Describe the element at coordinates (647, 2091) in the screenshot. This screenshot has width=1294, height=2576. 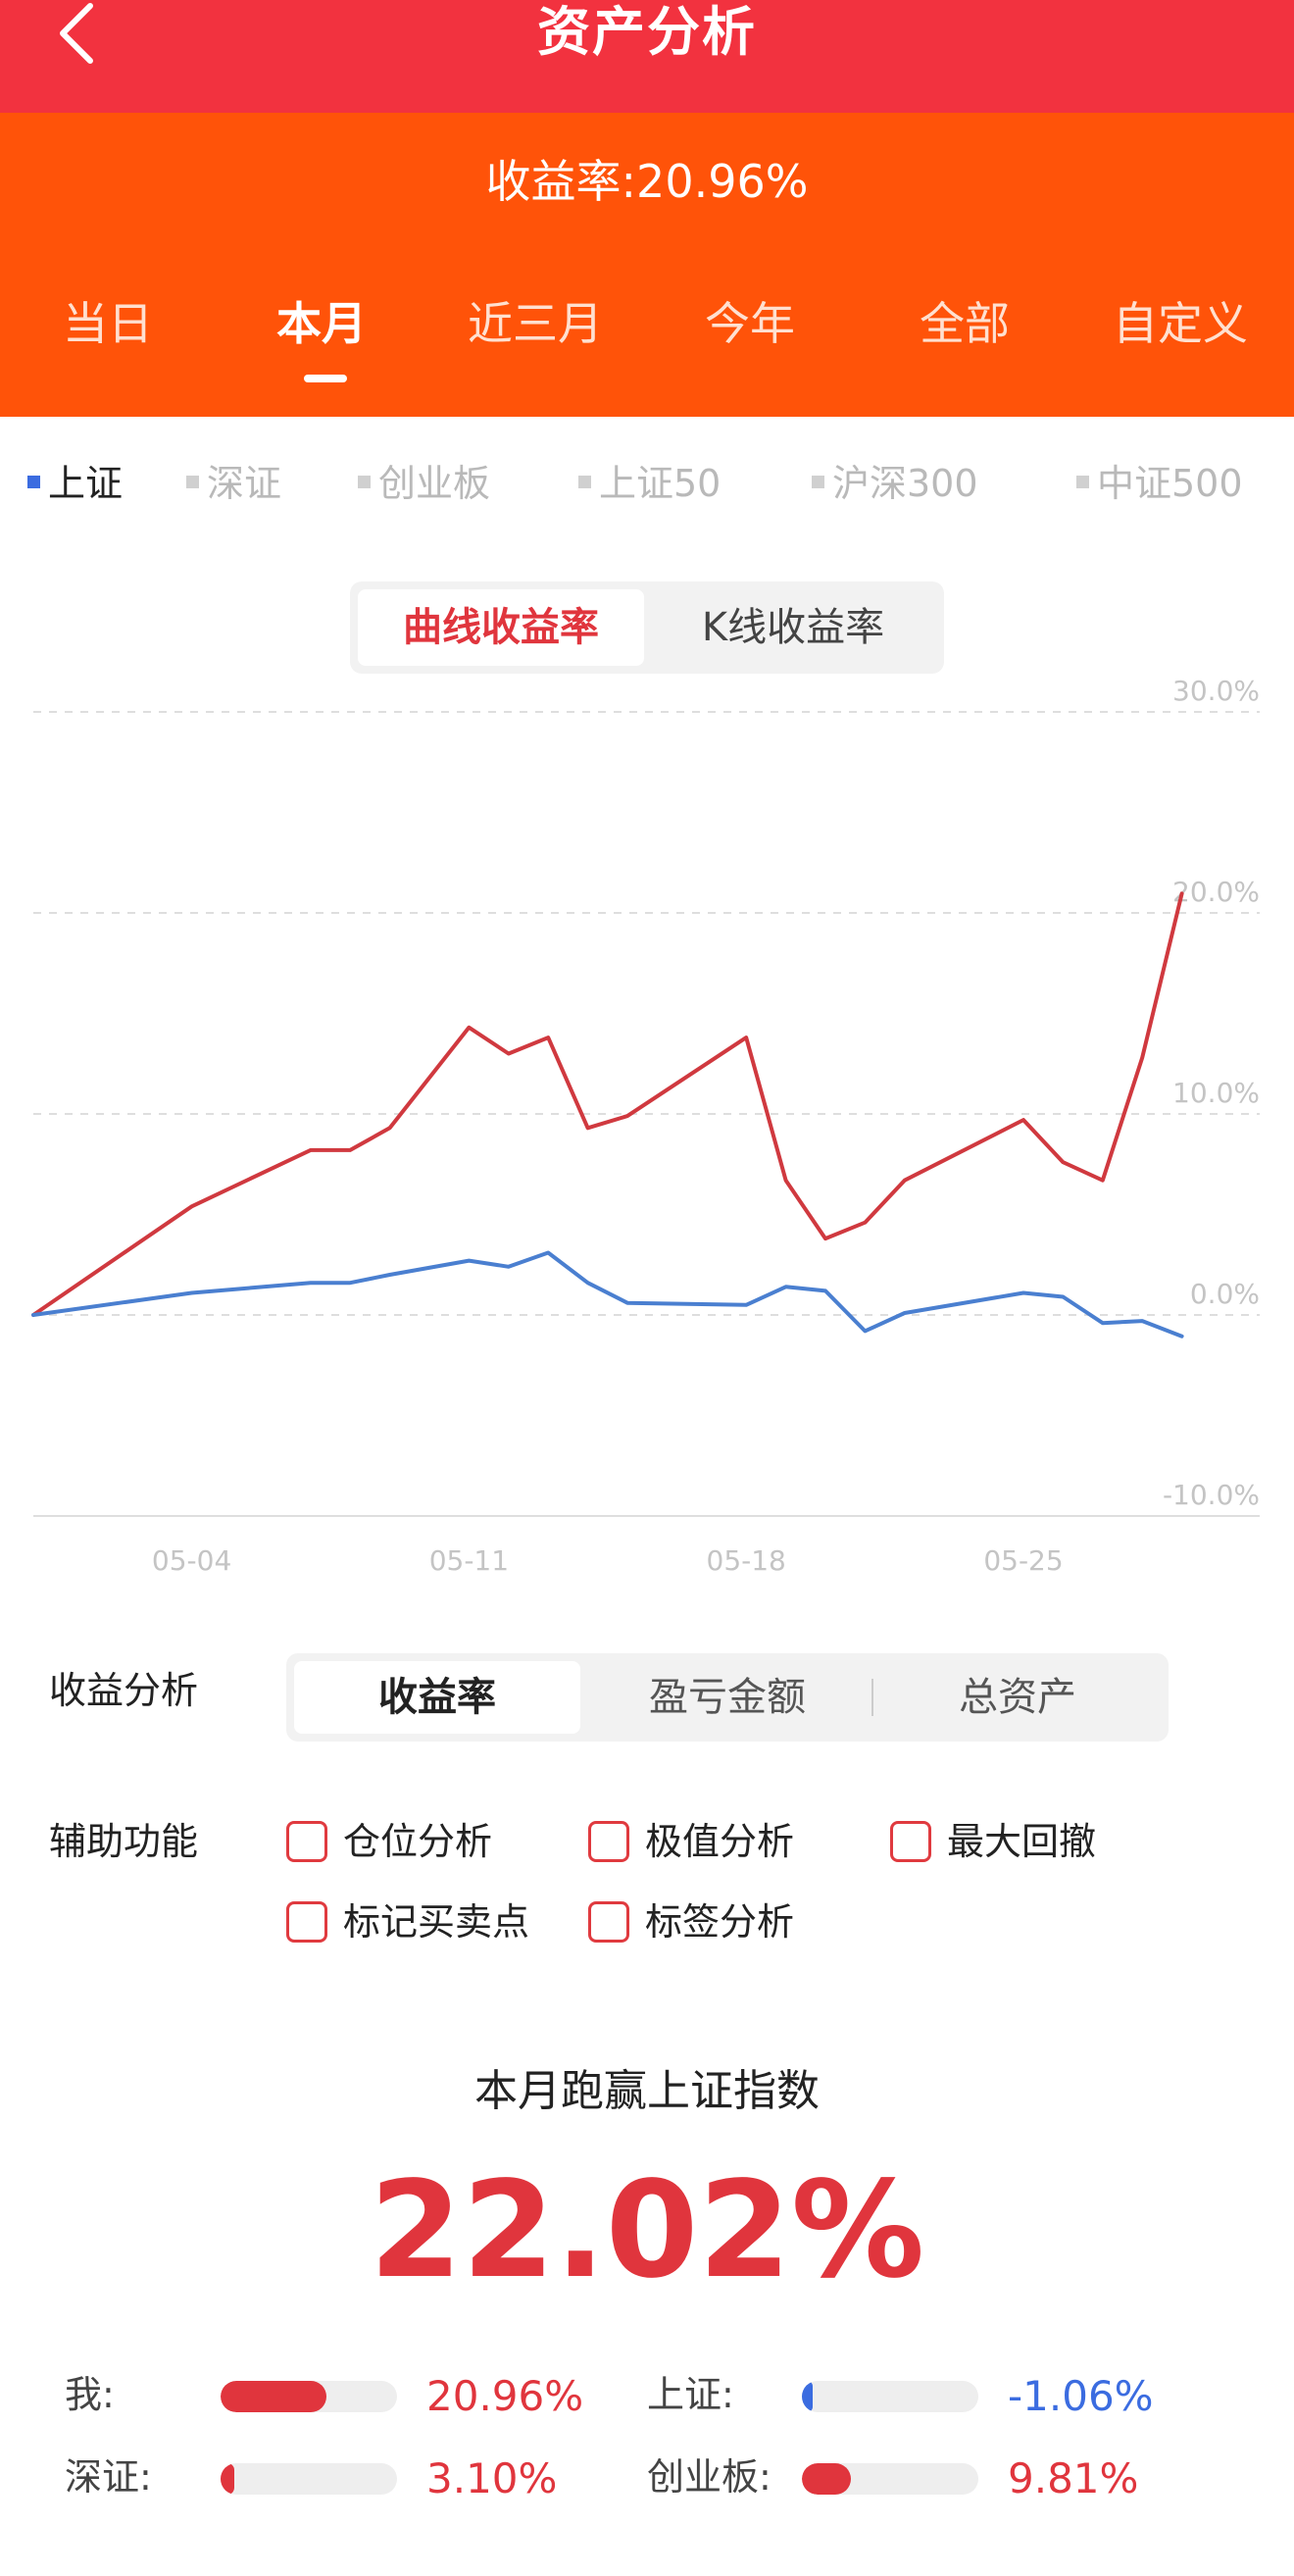
I see `outperform-title: 本月跑赢上证指数` at that location.